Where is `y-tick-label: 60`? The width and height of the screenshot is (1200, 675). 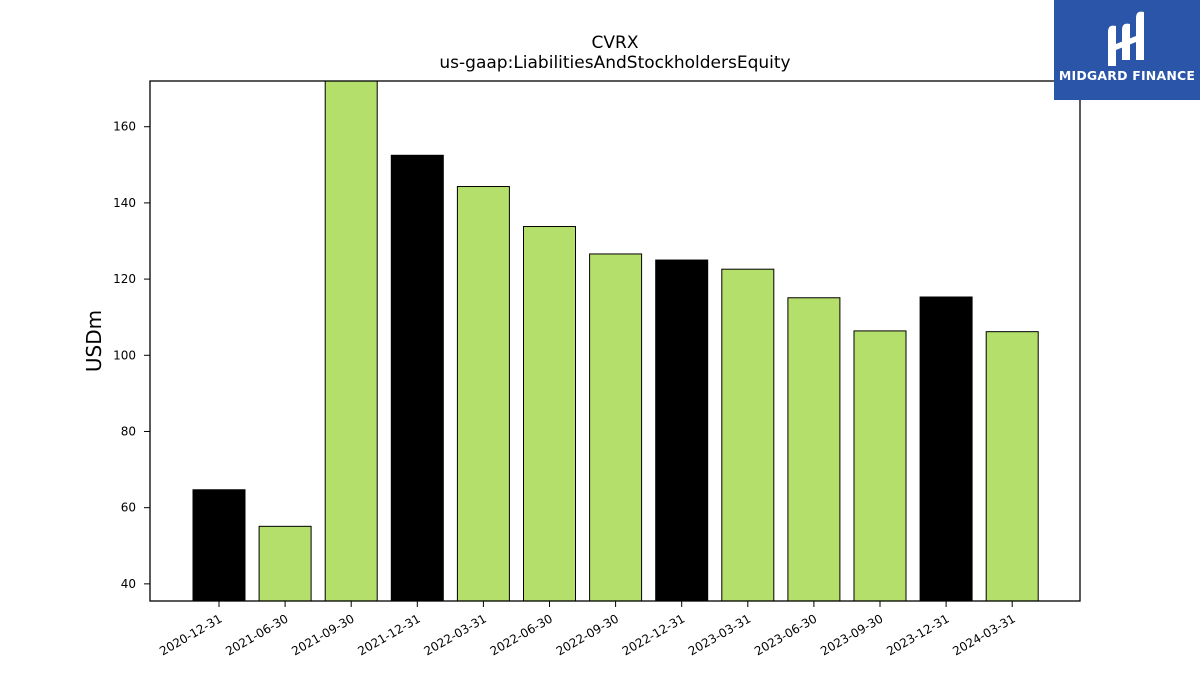 y-tick-label: 60 is located at coordinates (128, 508).